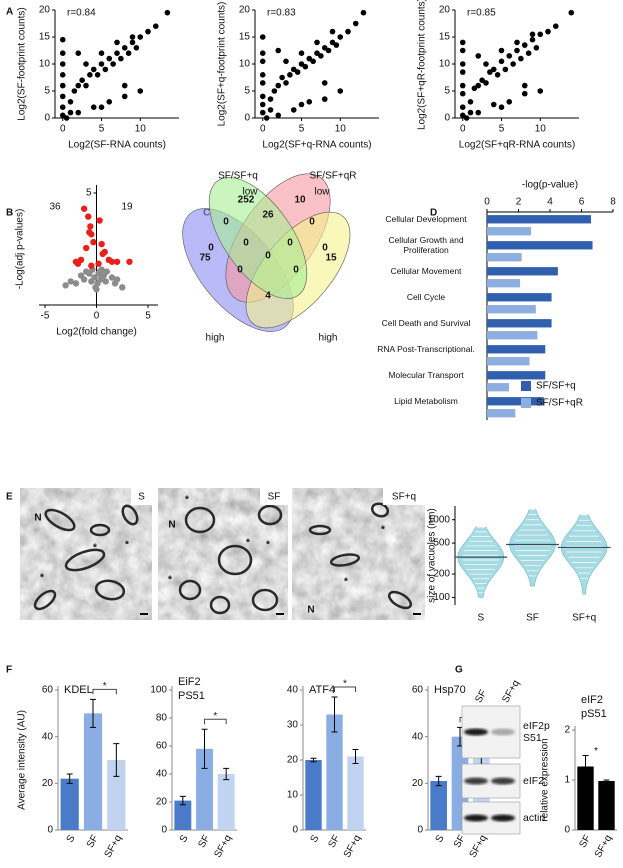  What do you see at coordinates (532, 548) in the screenshot?
I see `violin` at bounding box center [532, 548].